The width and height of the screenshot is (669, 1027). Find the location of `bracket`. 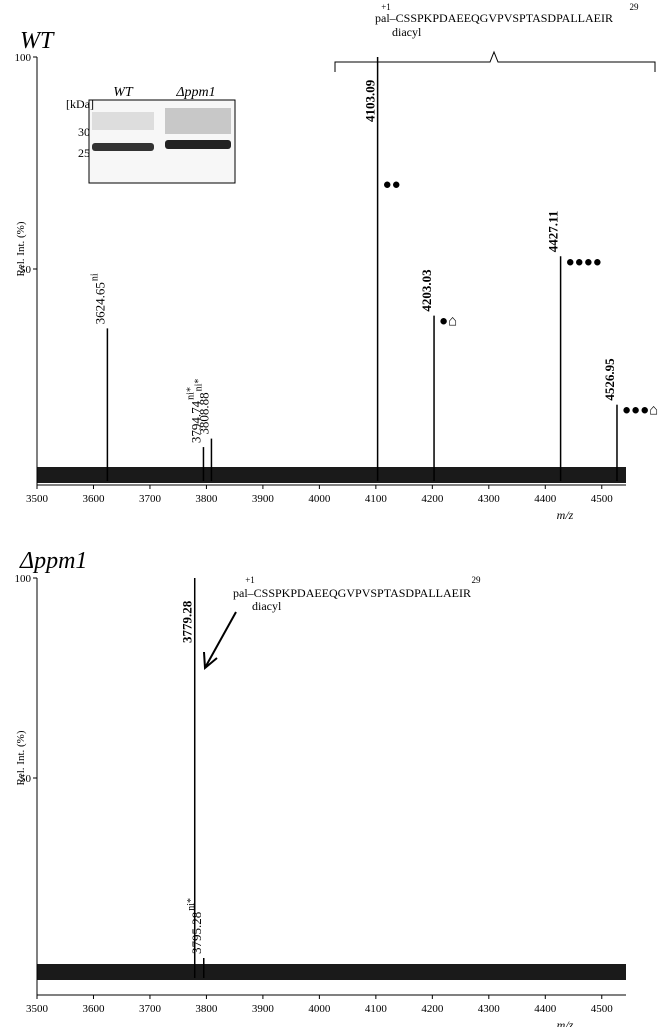

bracket is located at coordinates (495, 61).